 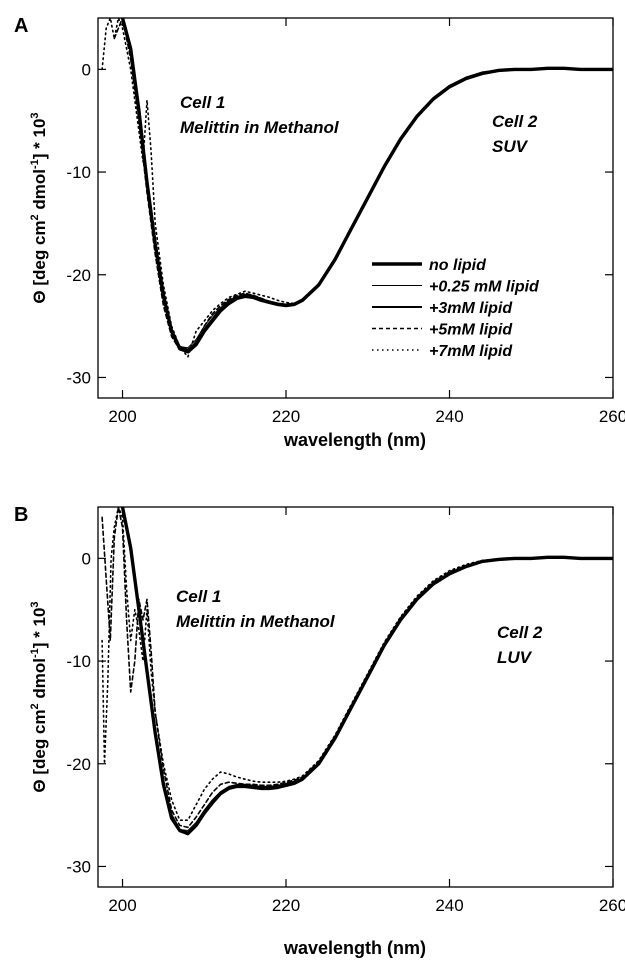 What do you see at coordinates (510, 146) in the screenshot?
I see `annotation-cell2-vesicle: SUV` at bounding box center [510, 146].